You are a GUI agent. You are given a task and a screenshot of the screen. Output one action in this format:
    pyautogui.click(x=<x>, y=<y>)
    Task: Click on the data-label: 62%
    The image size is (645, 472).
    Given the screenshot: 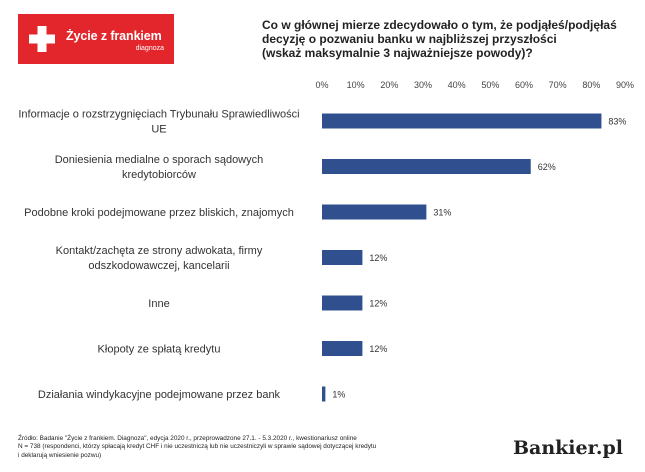 What is the action you would take?
    pyautogui.click(x=547, y=167)
    